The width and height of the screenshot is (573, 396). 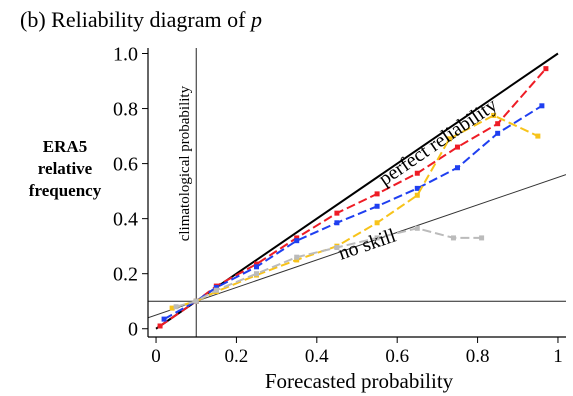 What do you see at coordinates (133, 330) in the screenshot?
I see `y-tick-label: 0` at bounding box center [133, 330].